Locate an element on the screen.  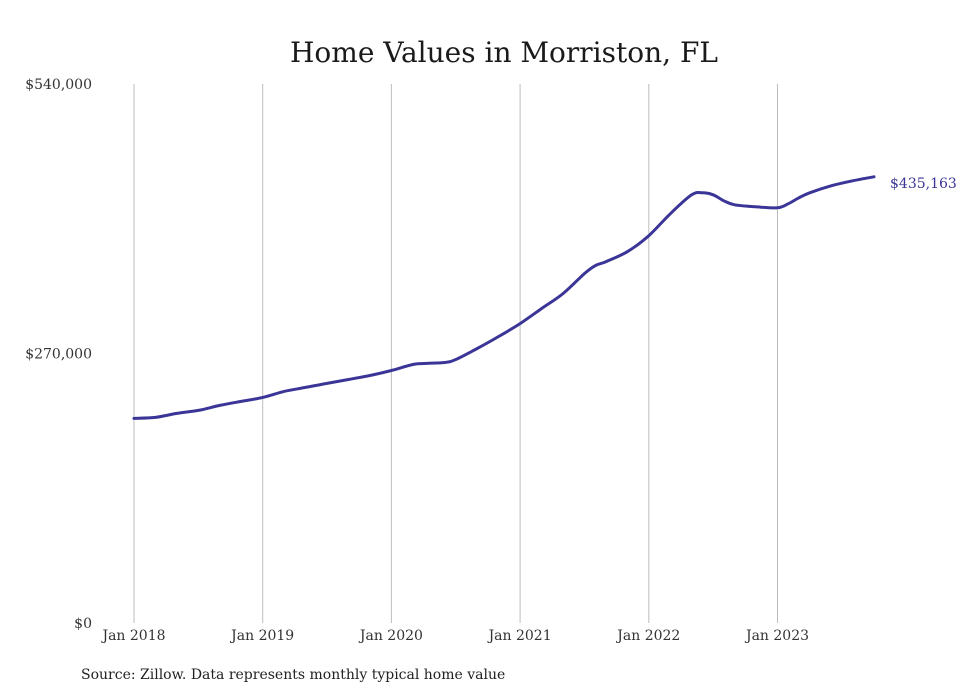
chart-title: Home Values in Morriston, FL is located at coordinates (504, 52).